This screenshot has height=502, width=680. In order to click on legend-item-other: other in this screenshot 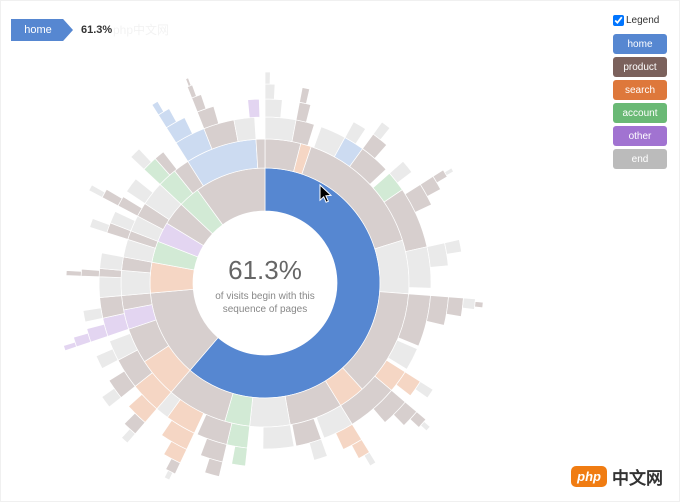, I will do `click(640, 136)`.